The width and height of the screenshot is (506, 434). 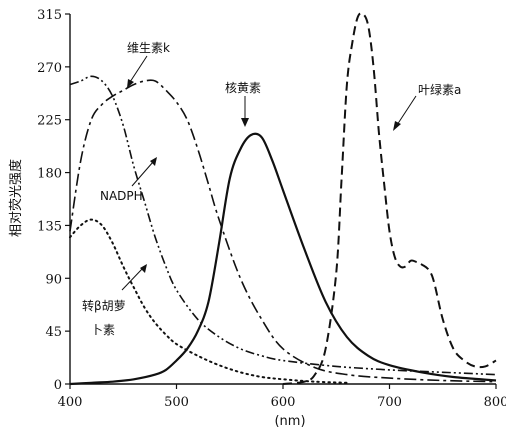 What do you see at coordinates (49, 226) in the screenshot?
I see `y-tick-label: 135` at bounding box center [49, 226].